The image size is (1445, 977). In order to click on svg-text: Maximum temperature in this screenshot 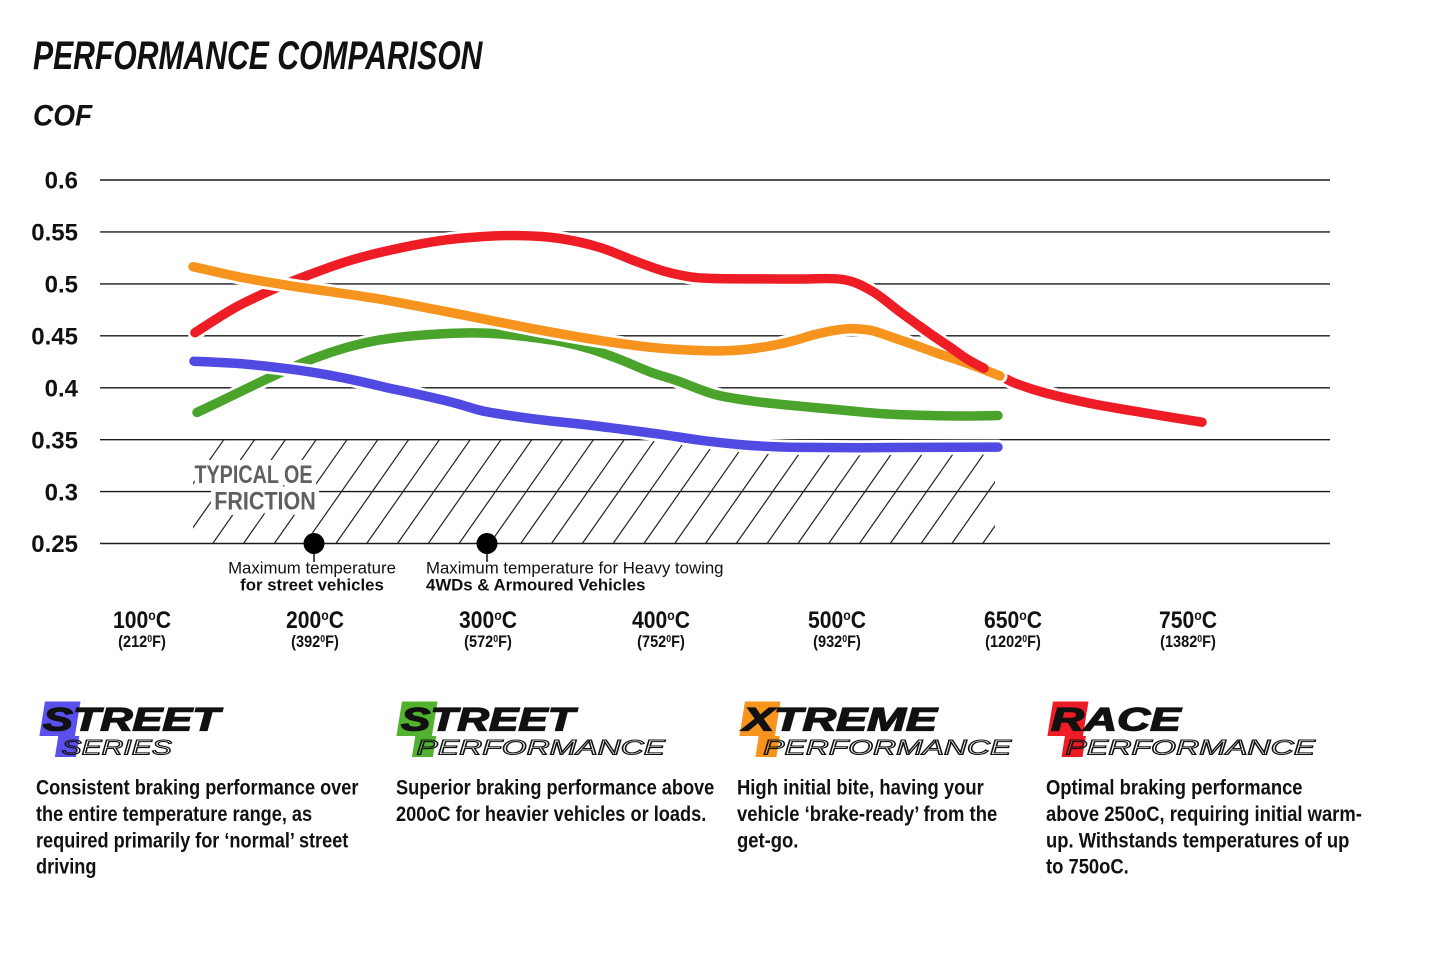, I will do `click(312, 568)`.